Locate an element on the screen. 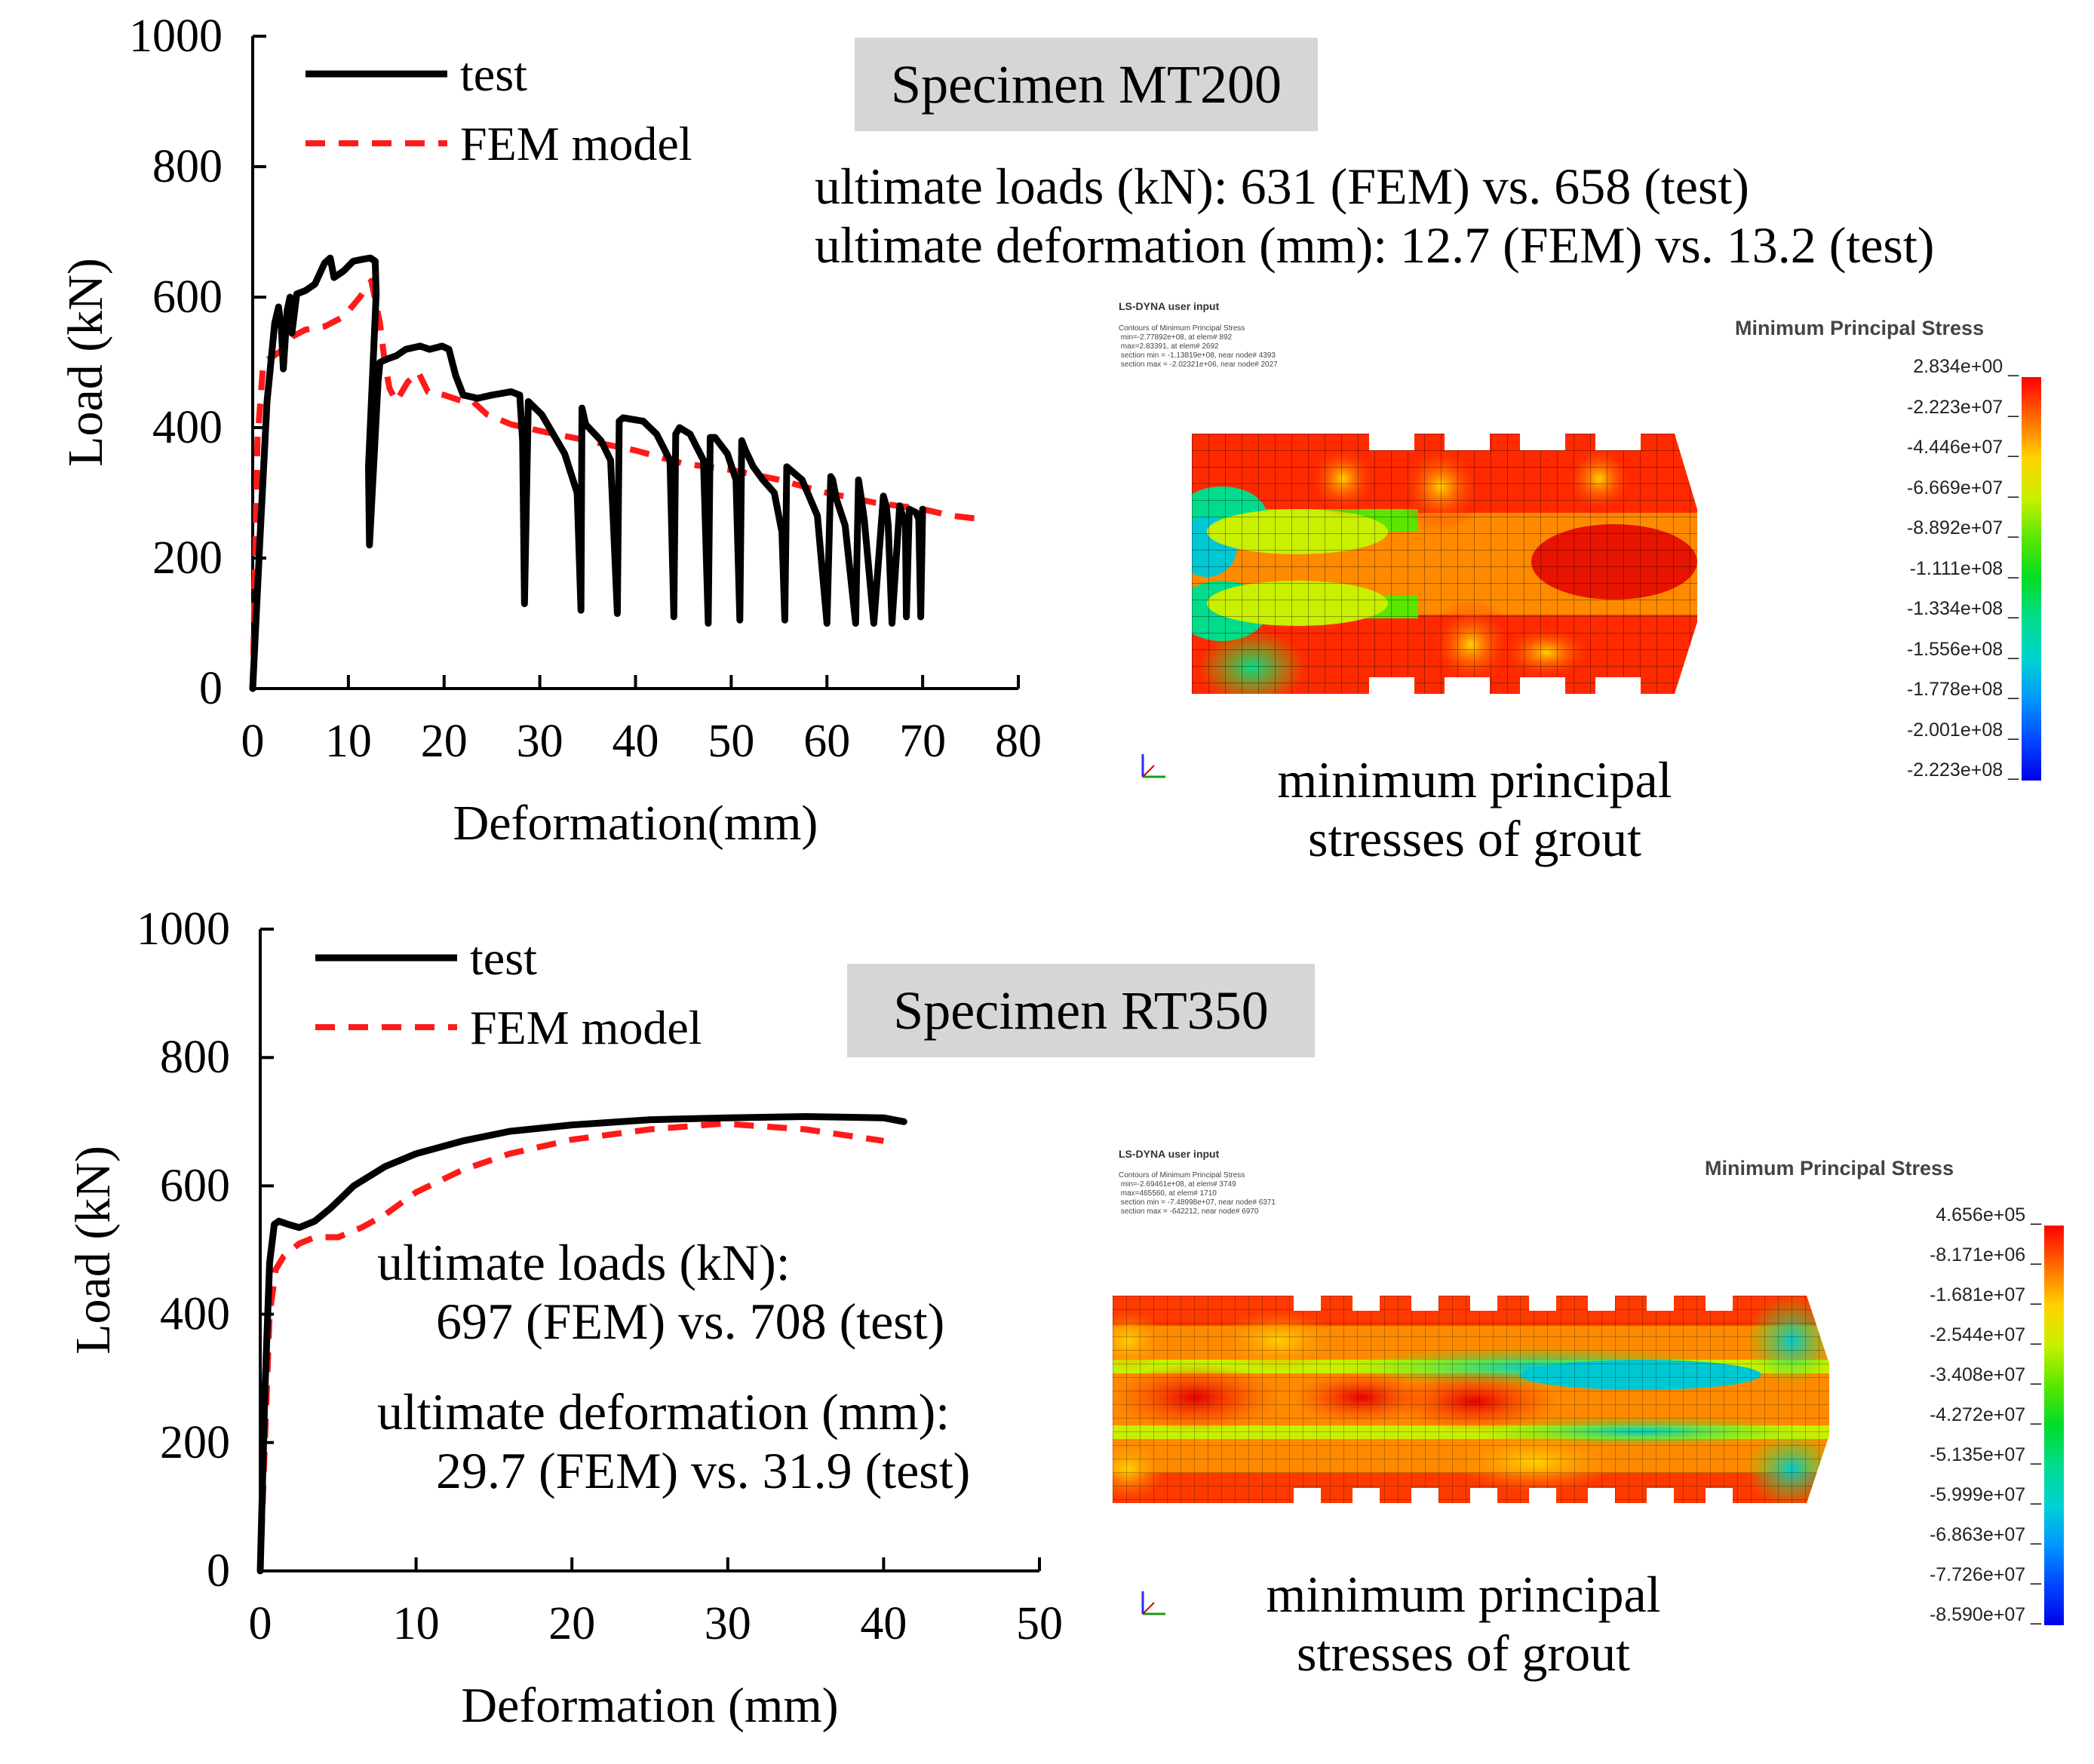 This screenshot has width=2094, height=1764. rt350-x-tick-label: 40 is located at coordinates (884, 1623).